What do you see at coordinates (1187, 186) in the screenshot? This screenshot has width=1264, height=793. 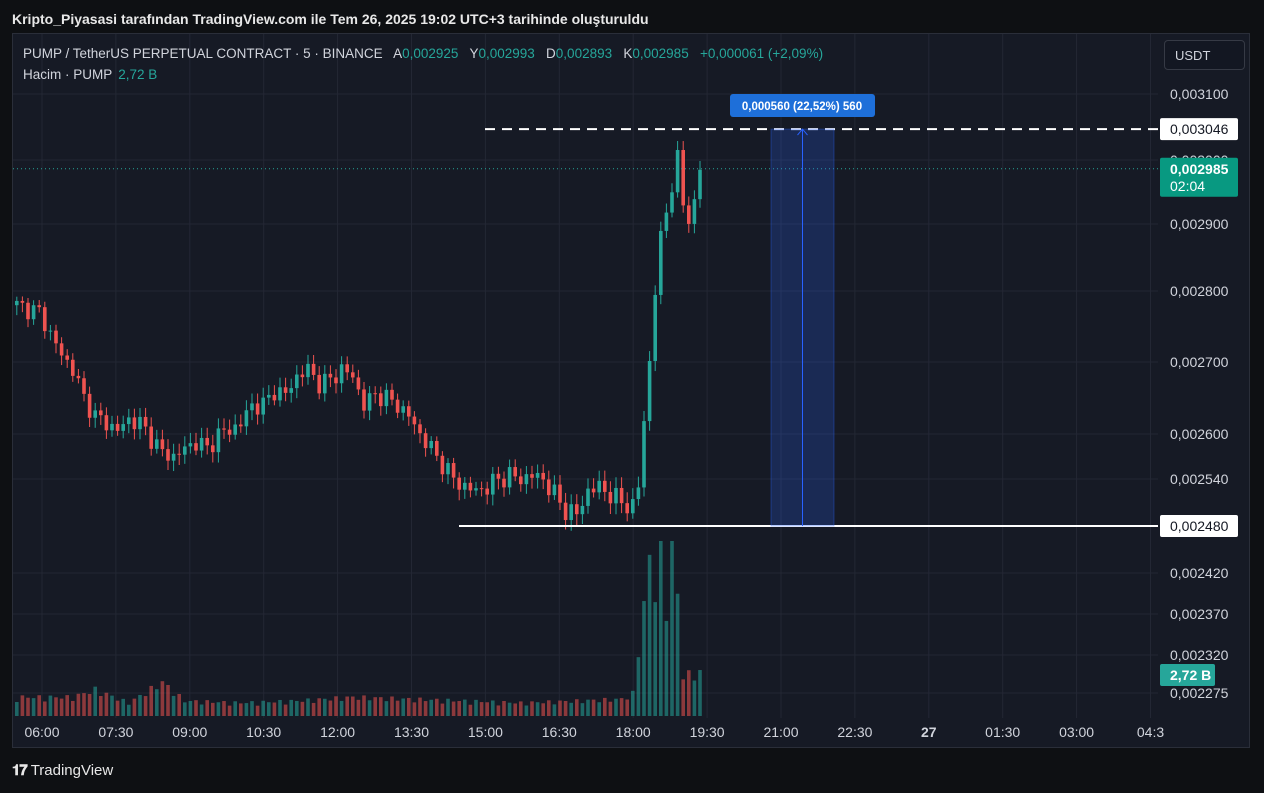 I see `countdown-label: 02:04` at bounding box center [1187, 186].